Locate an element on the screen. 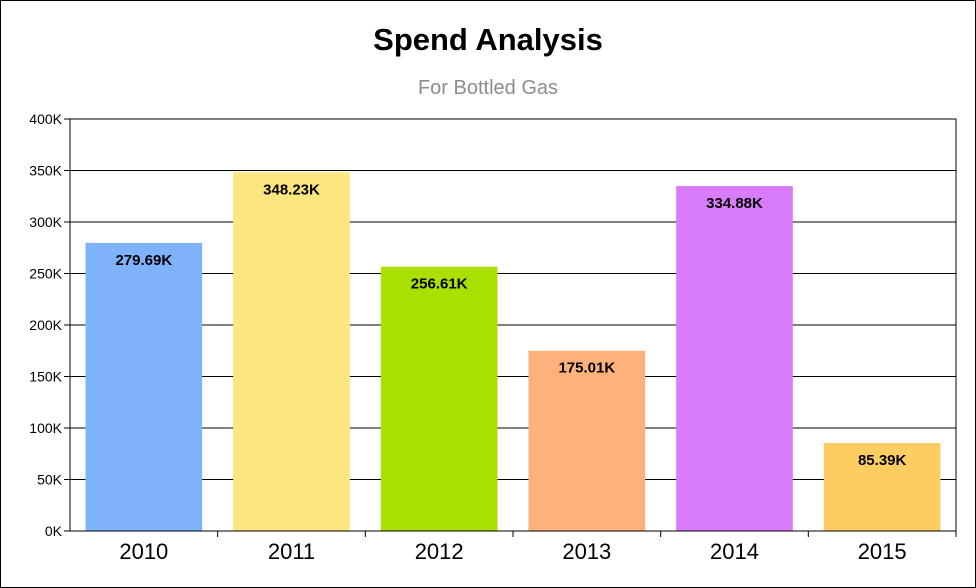  x-tick-label: 2010 is located at coordinates (143, 551).